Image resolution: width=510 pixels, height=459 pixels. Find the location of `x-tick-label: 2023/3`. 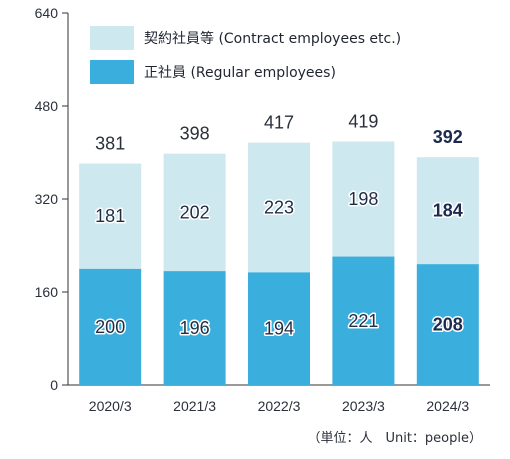

x-tick-label: 2023/3 is located at coordinates (363, 406).